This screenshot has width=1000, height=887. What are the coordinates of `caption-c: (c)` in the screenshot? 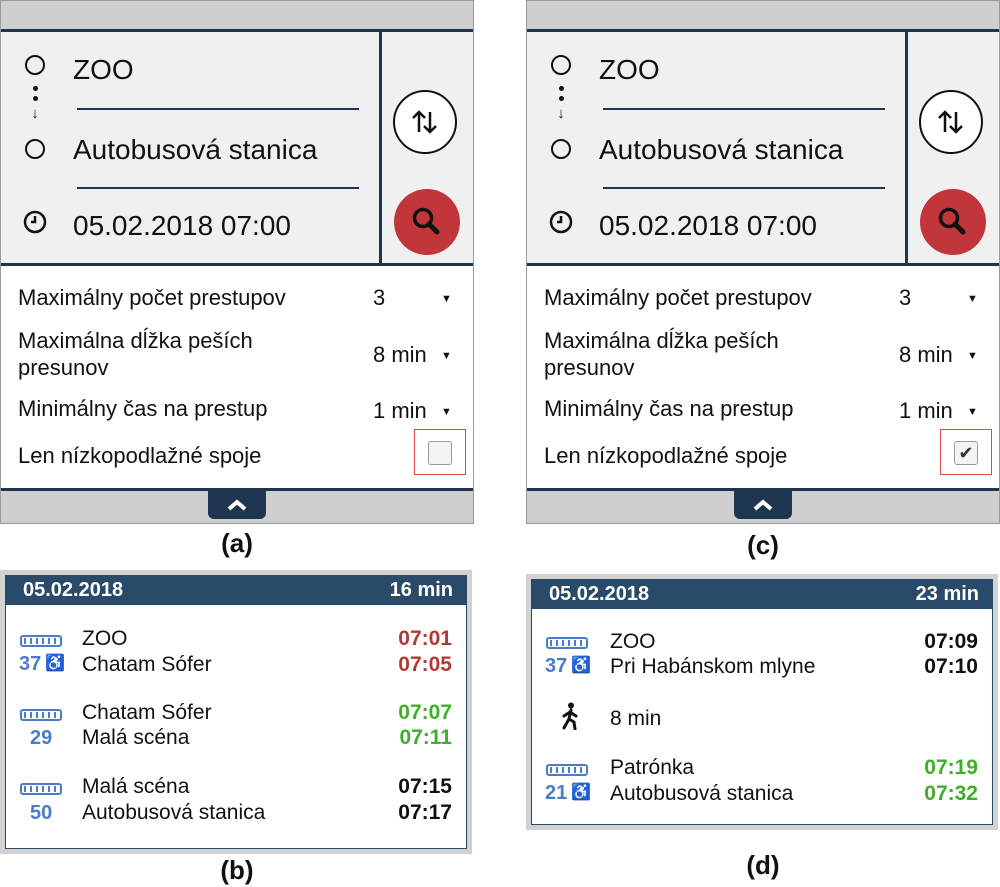 It's located at (763, 545).